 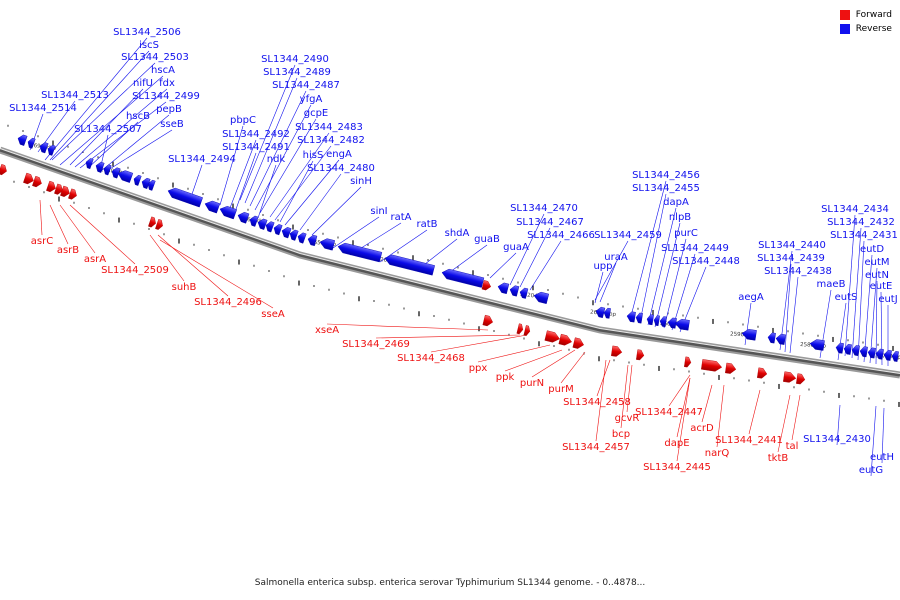 I want to click on gene-label-reverse: hisS, so click(x=313, y=155).